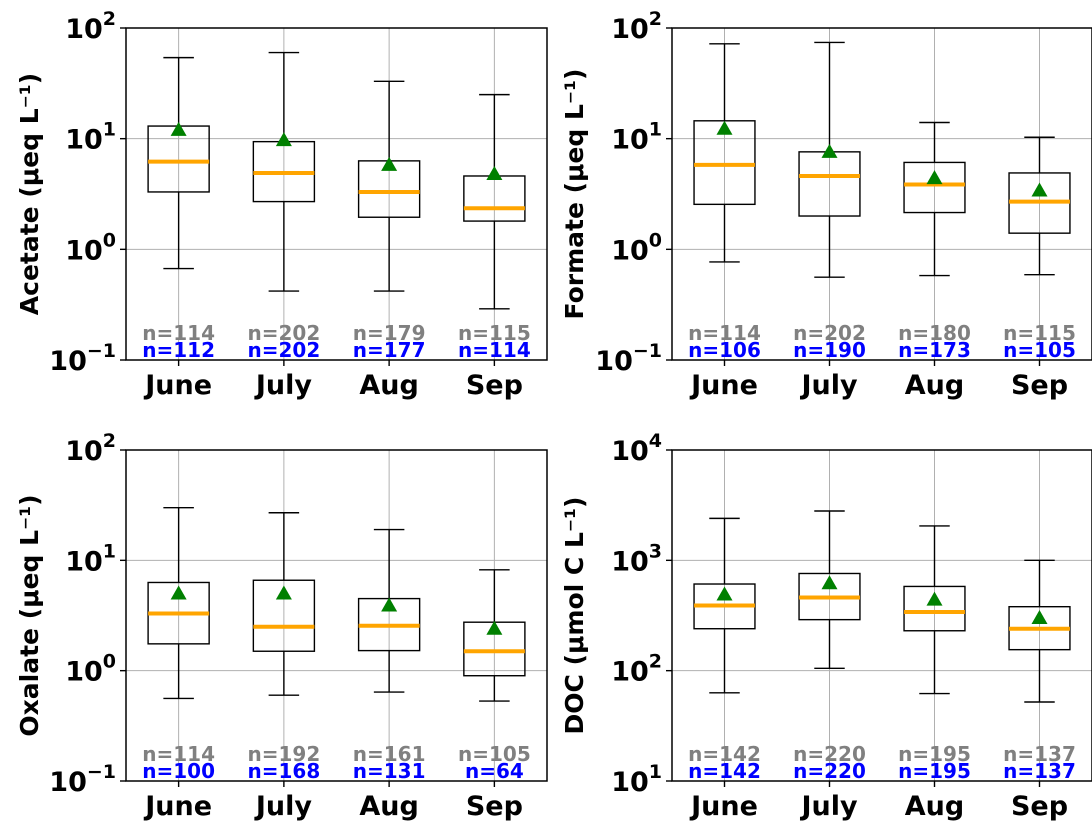 The height and width of the screenshot is (821, 1092). I want to click on n-count-gray: n=180, so click(934, 333).